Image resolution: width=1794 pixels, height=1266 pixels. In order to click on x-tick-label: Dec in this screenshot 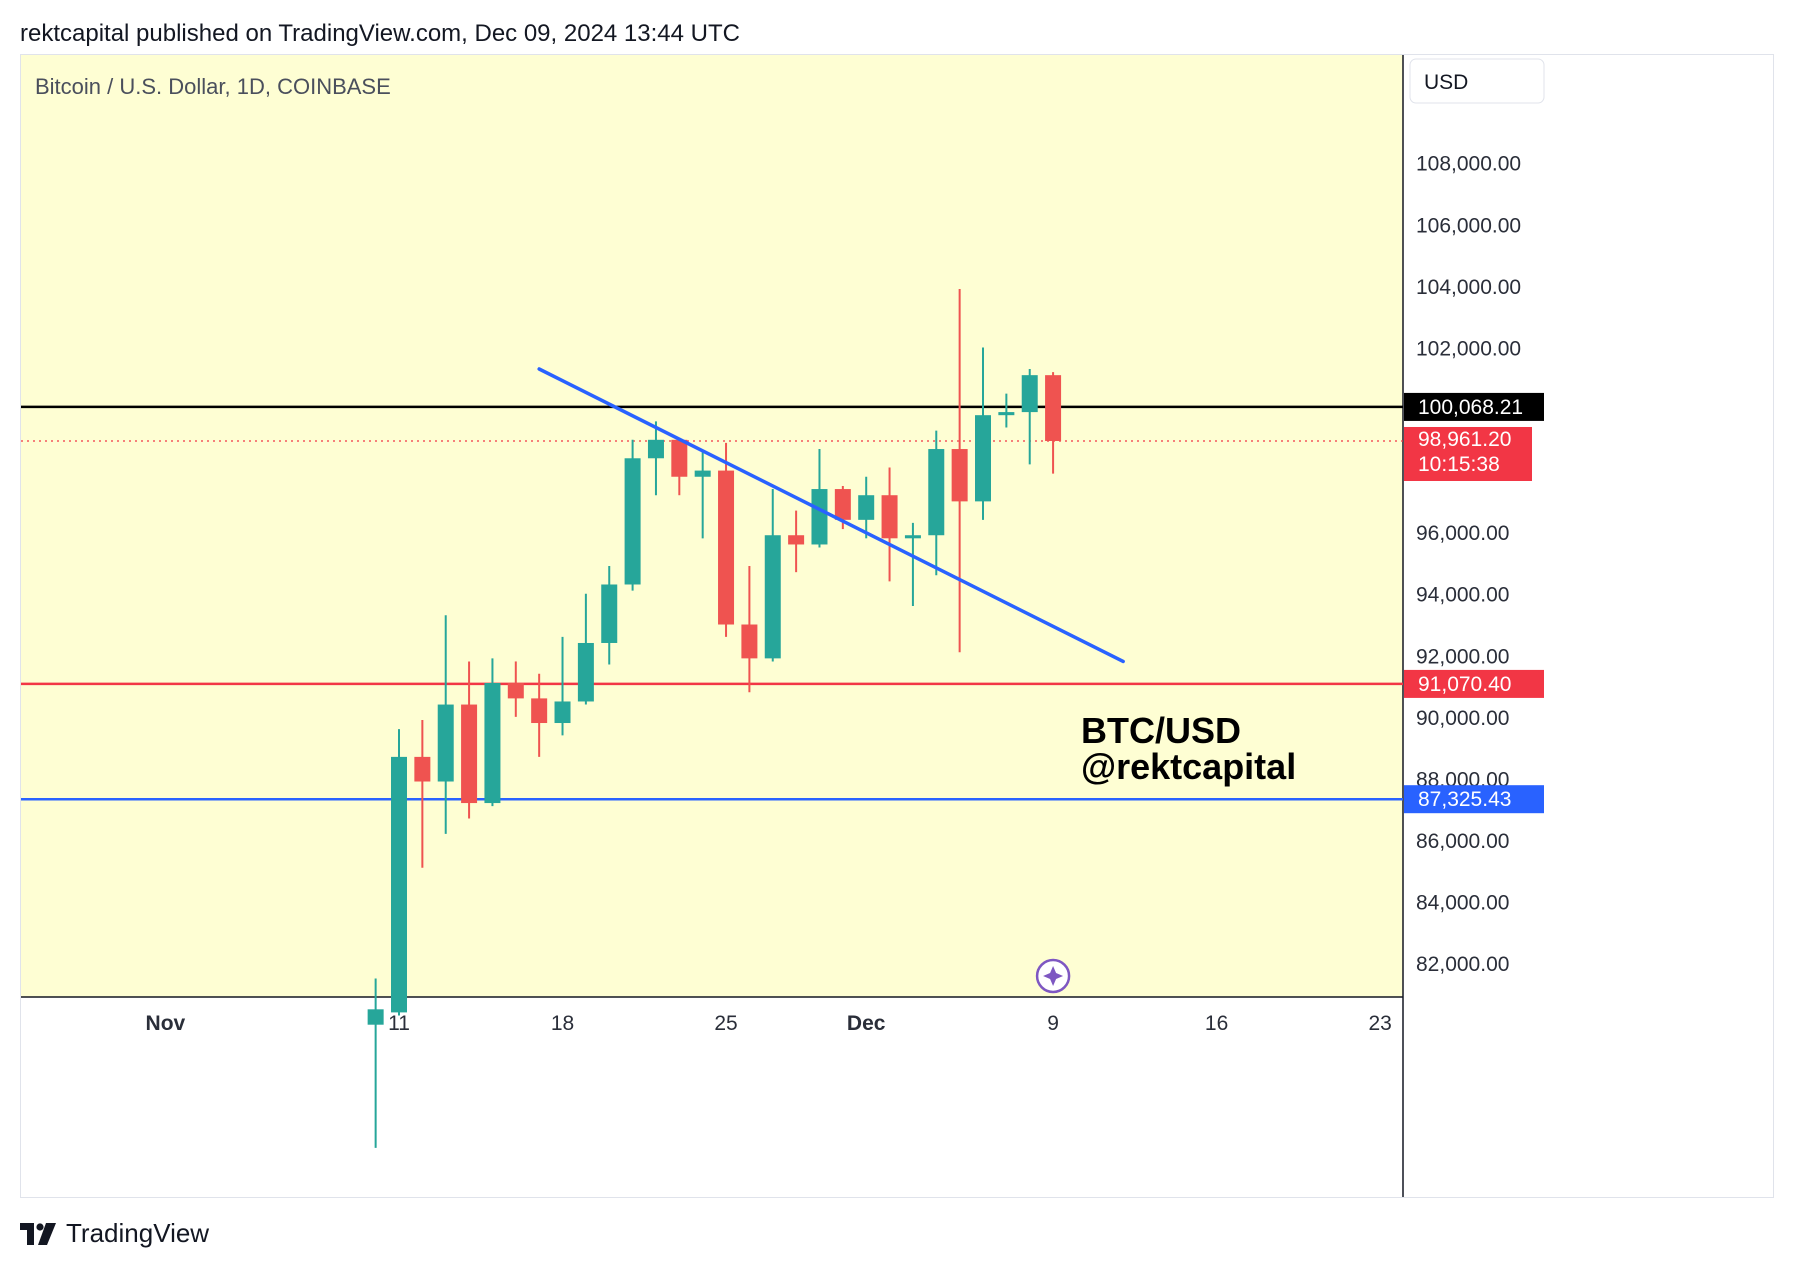, I will do `click(866, 1023)`.